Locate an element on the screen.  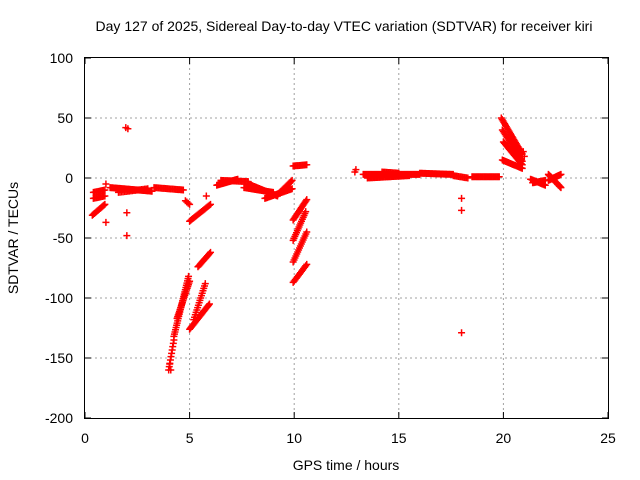
x-tick-label: 5 is located at coordinates (190, 438).